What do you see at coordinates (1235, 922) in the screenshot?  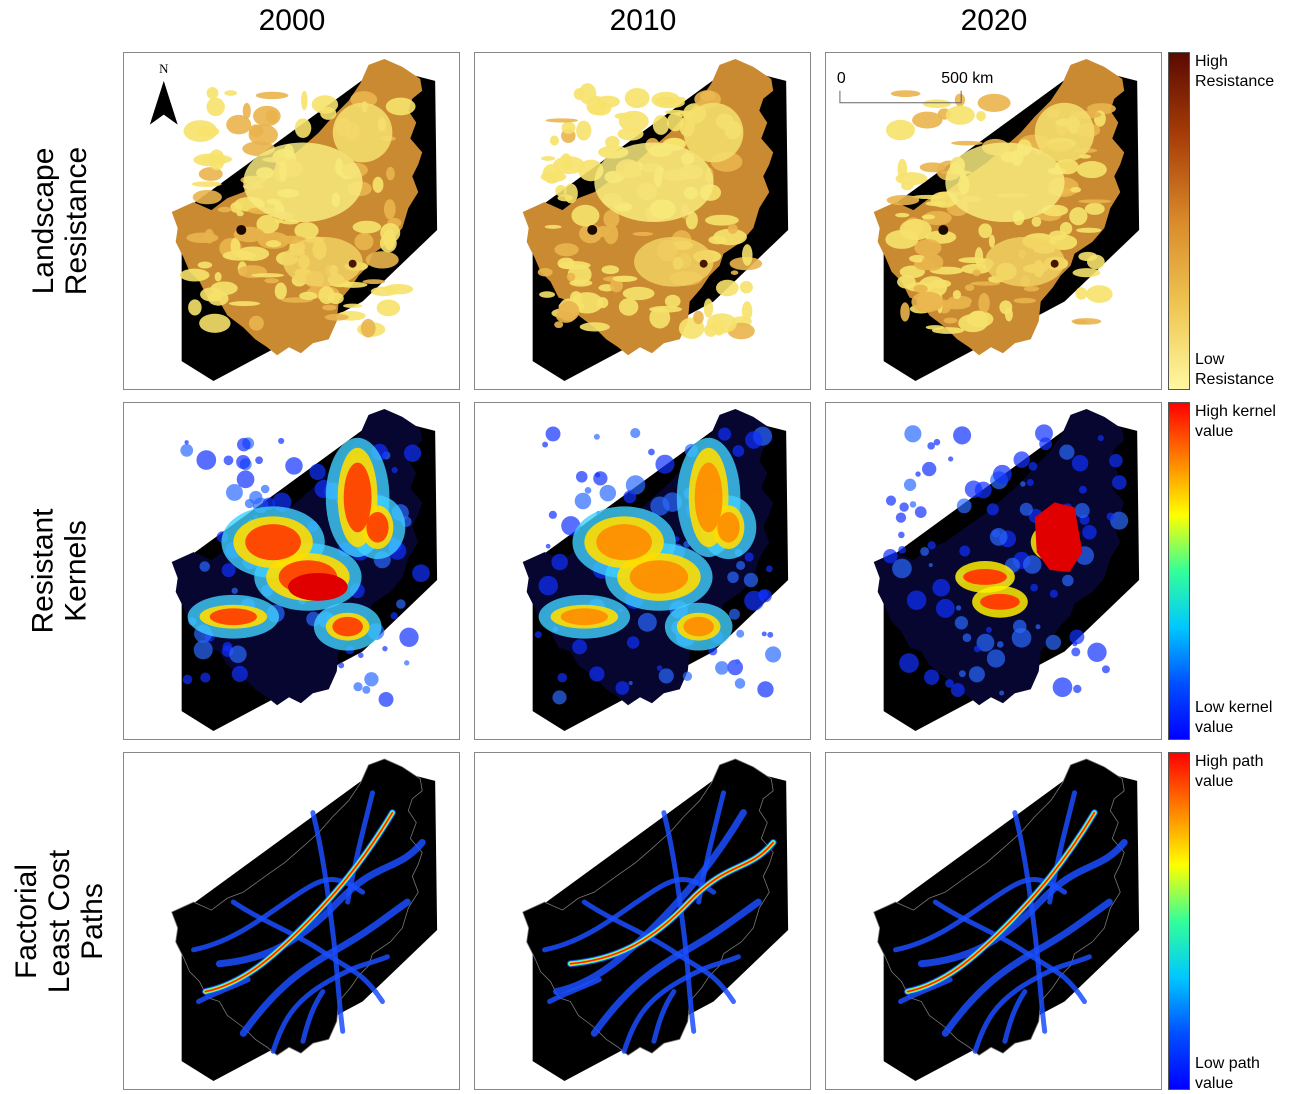 I see `legend-least-cost-paths: High path value Low path value` at bounding box center [1235, 922].